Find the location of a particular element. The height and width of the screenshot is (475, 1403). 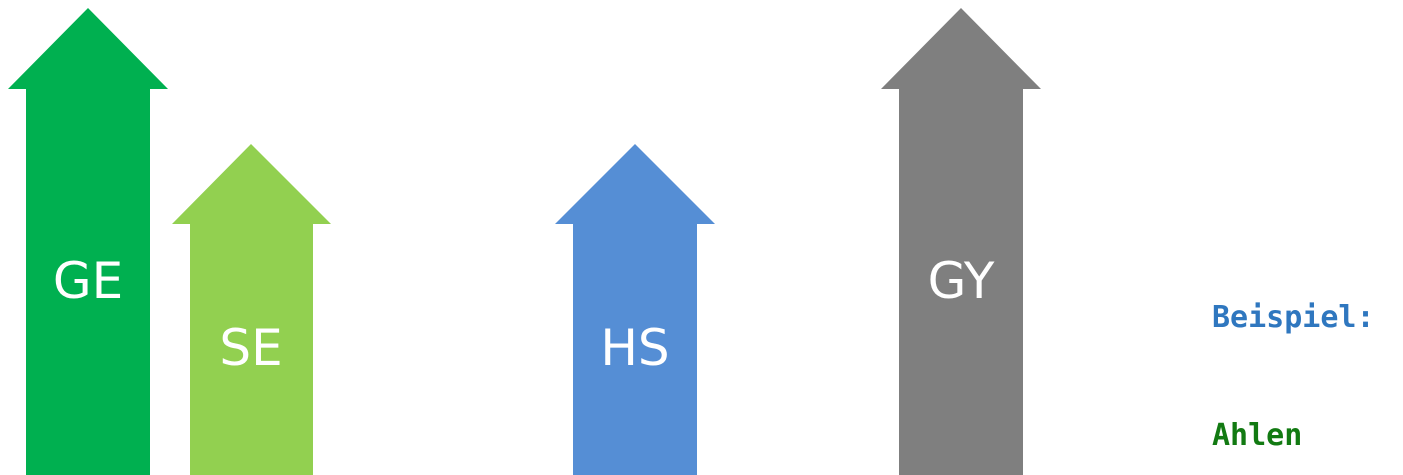

arrow-se-label: SE is located at coordinates (250, 348).